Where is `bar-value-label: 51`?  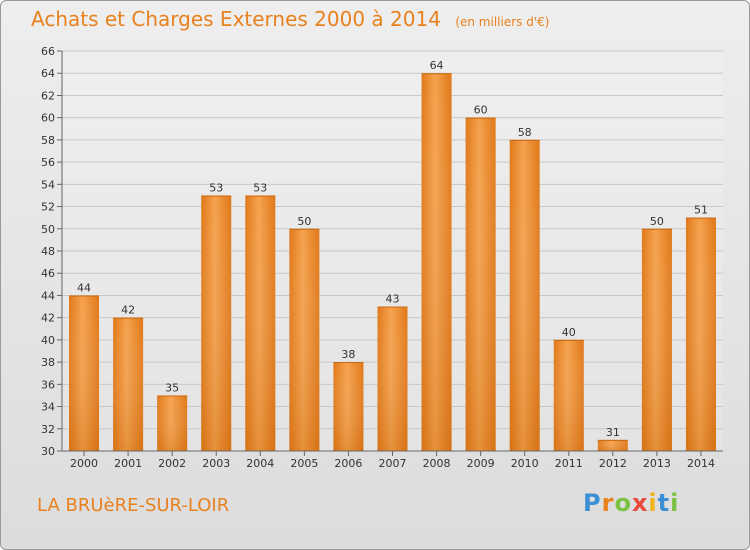 bar-value-label: 51 is located at coordinates (701, 210).